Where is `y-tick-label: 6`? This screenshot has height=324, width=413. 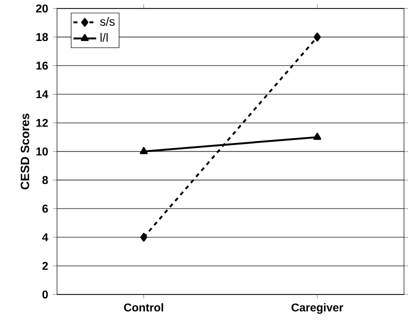 y-tick-label: 6 is located at coordinates (45, 208).